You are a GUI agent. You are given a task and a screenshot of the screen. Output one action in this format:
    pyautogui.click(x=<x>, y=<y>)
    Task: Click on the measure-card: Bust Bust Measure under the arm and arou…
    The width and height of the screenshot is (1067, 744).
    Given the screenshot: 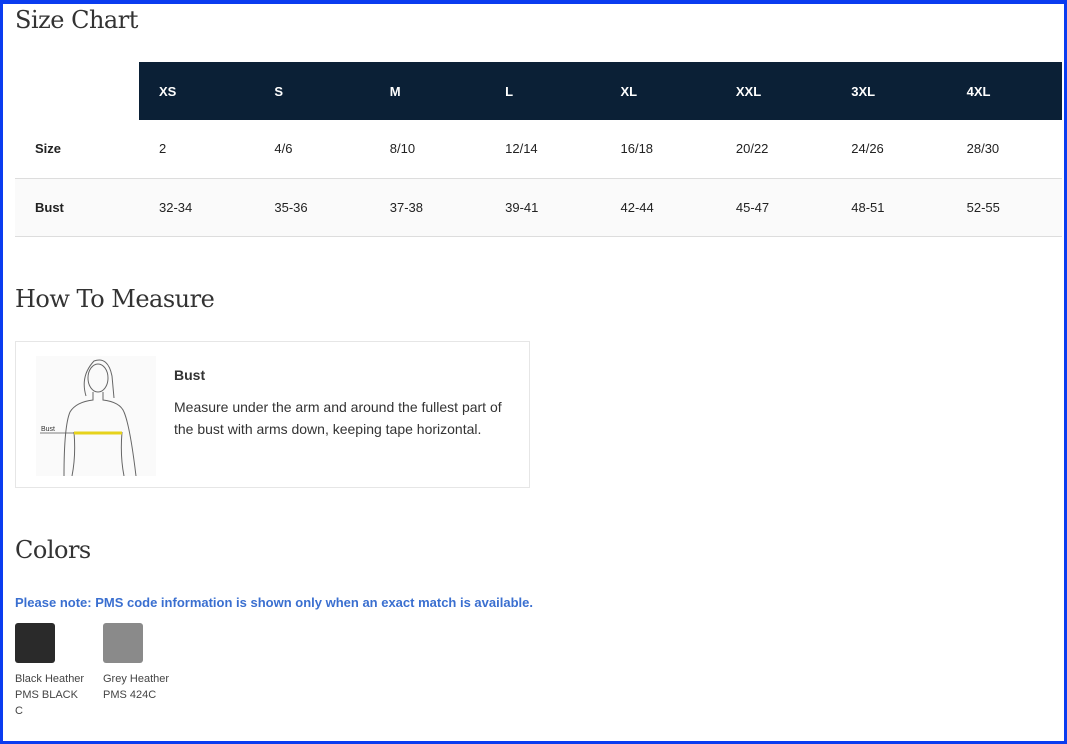 What is the action you would take?
    pyautogui.click(x=272, y=414)
    